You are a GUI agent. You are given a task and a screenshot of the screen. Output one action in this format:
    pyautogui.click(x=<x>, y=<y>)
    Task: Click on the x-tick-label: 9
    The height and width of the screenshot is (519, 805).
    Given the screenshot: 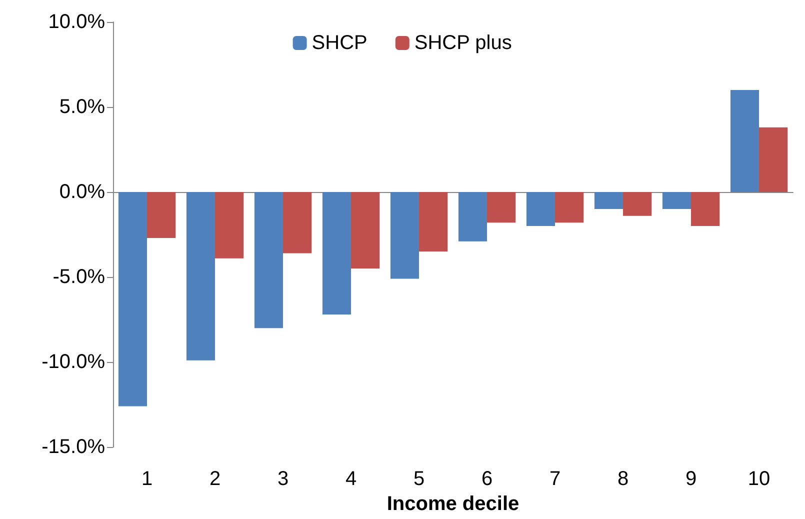 What is the action you would take?
    pyautogui.click(x=691, y=479)
    